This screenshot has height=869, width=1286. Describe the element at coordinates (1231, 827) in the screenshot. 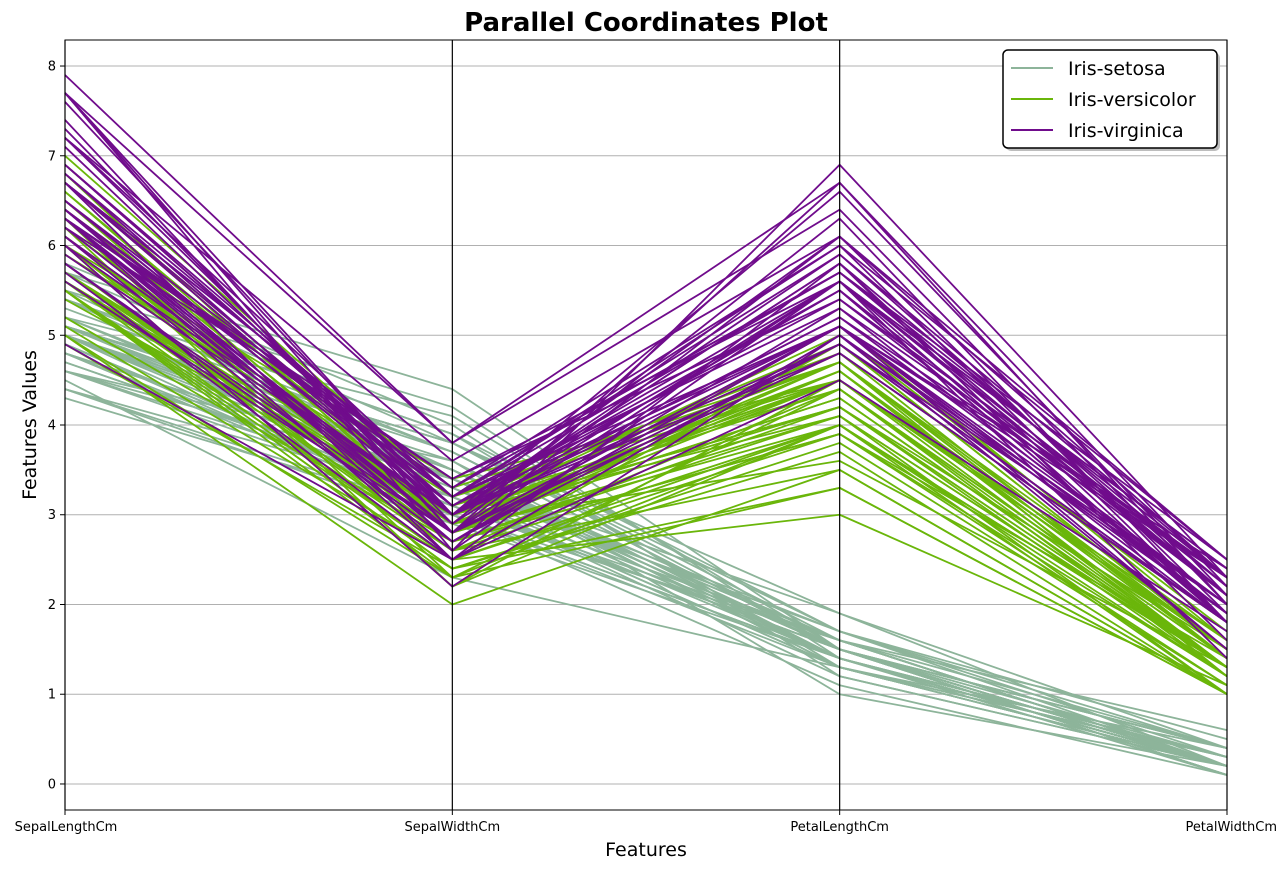

I see `x-tick-label: PetalWidthCm` at that location.